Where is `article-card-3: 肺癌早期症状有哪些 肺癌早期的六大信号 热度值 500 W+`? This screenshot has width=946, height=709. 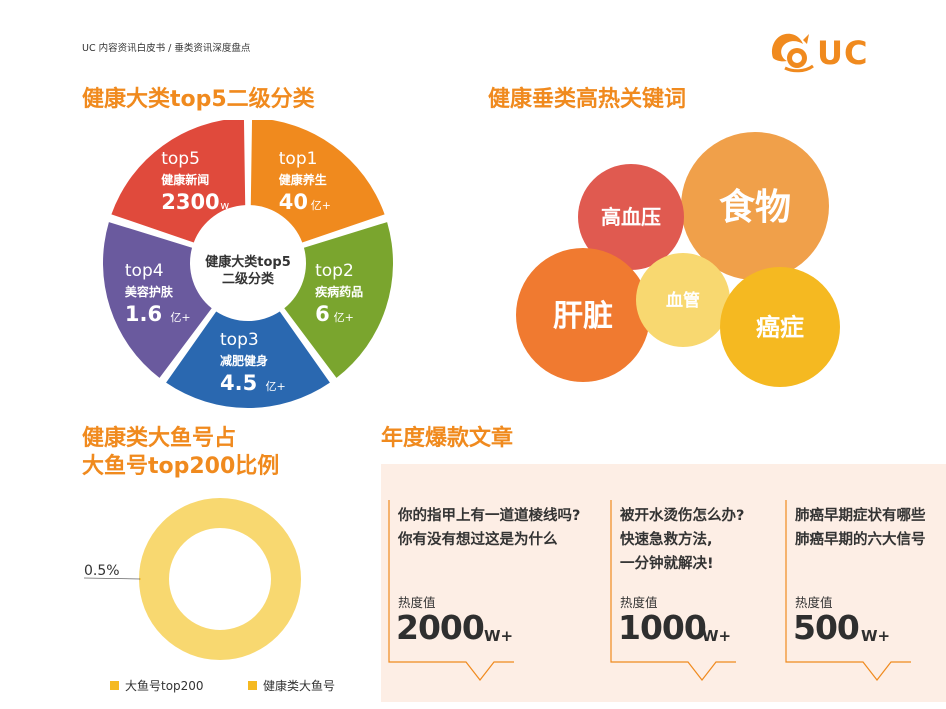
article-card-3: 肺癌早期症状有哪些 肺癌早期的六大信号 热度值 500 W+ is located at coordinates (863, 592).